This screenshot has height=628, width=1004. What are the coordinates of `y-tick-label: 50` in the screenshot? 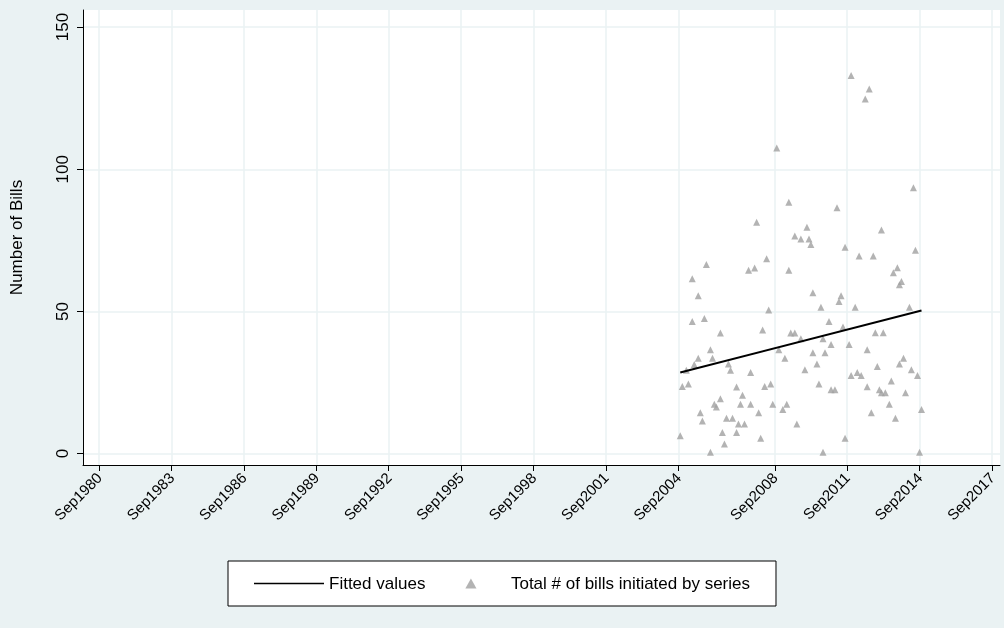 It's located at (62, 311).